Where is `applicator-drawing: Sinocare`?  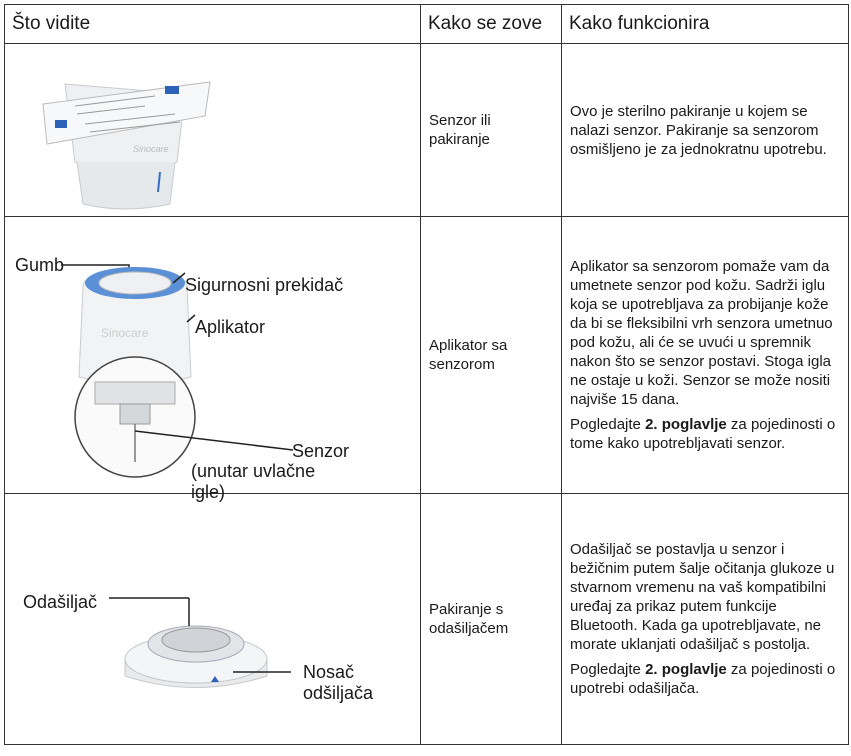
applicator-drawing: Sinocare is located at coordinates (177, 371).